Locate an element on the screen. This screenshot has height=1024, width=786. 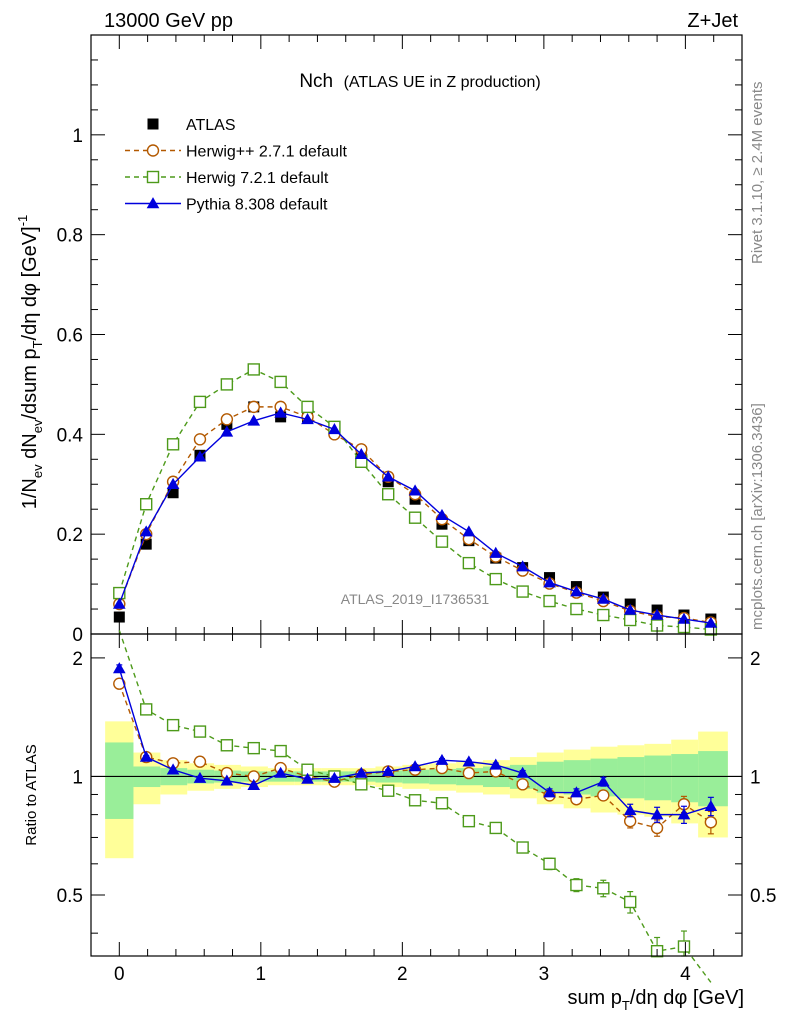
x-axis-label: sum pT/dη dφ [GeV] is located at coordinates (655, 1000).